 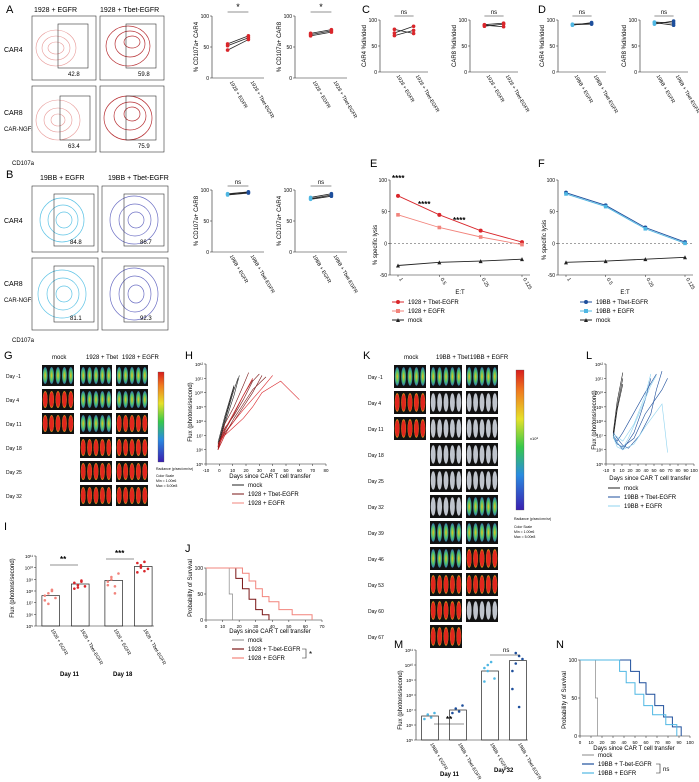 What do you see at coordinates (191, 411) in the screenshot?
I see `h-ylabel: Flux (photons/second)` at bounding box center [191, 411].